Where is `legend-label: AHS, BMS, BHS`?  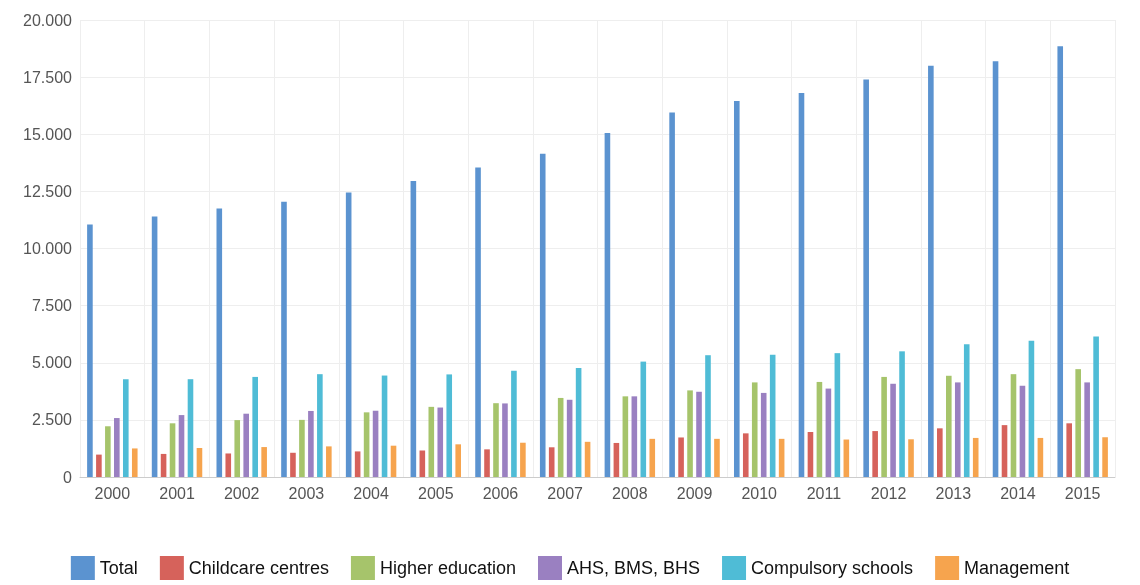
legend-label: AHS, BMS, BHS is located at coordinates (634, 568).